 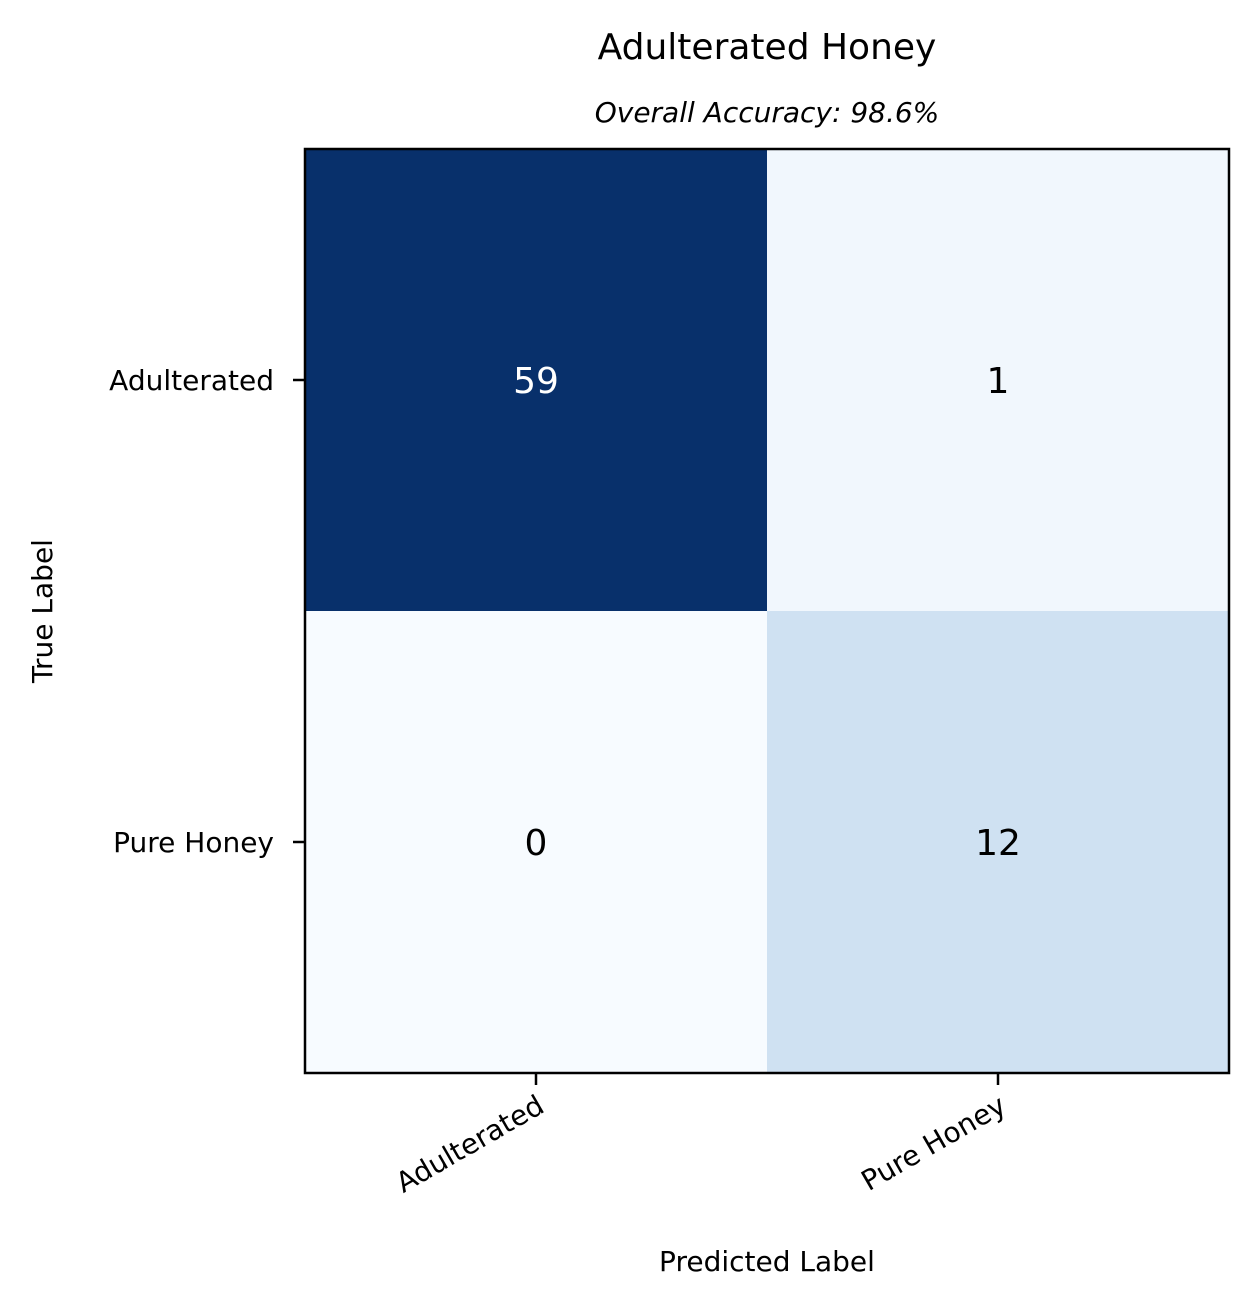 What do you see at coordinates (767, 1261) in the screenshot?
I see `x-axis-label: Predicted Label` at bounding box center [767, 1261].